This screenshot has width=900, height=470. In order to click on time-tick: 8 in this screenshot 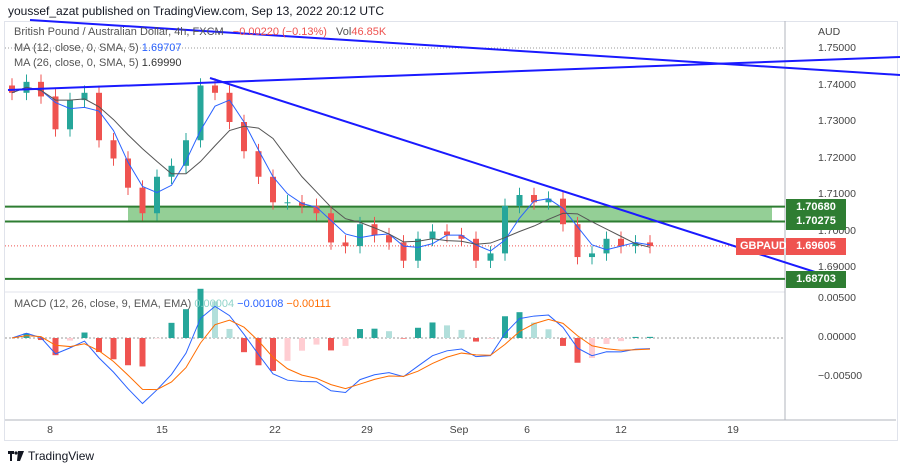, I will do `click(50, 430)`.